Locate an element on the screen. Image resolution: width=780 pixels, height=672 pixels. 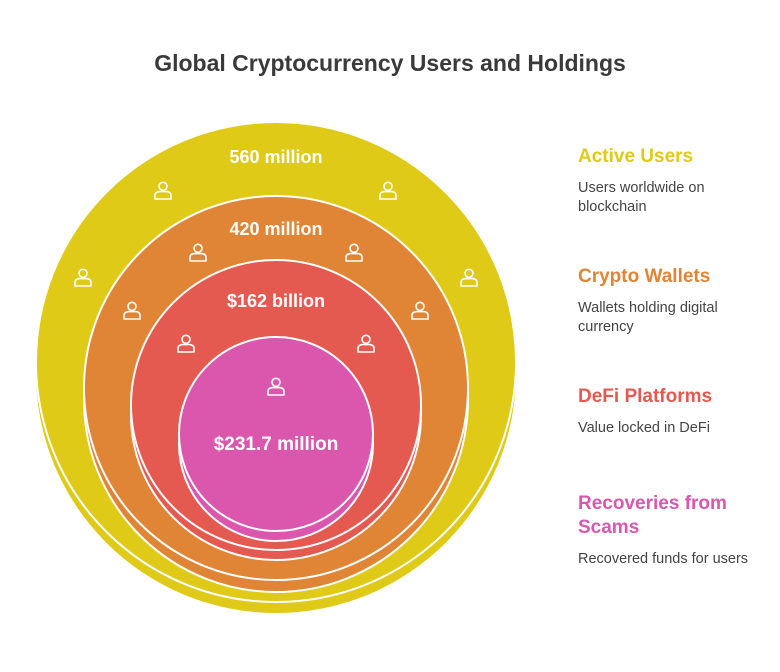
ring-active-users-value: 560 million is located at coordinates (275, 157).